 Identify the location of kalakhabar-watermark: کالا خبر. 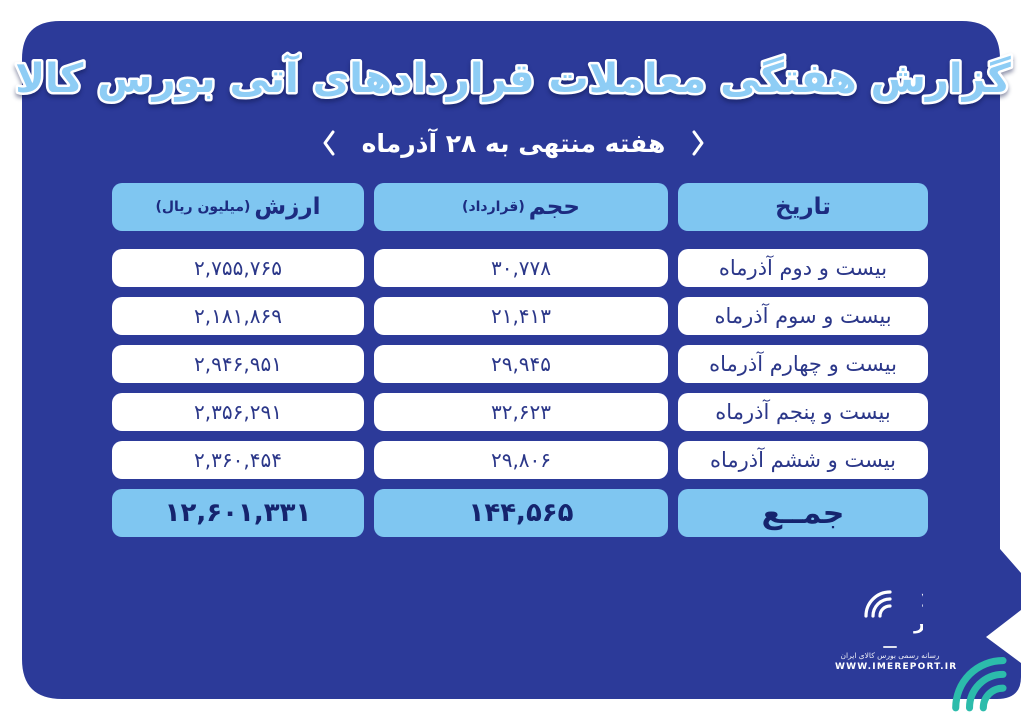
(979, 684).